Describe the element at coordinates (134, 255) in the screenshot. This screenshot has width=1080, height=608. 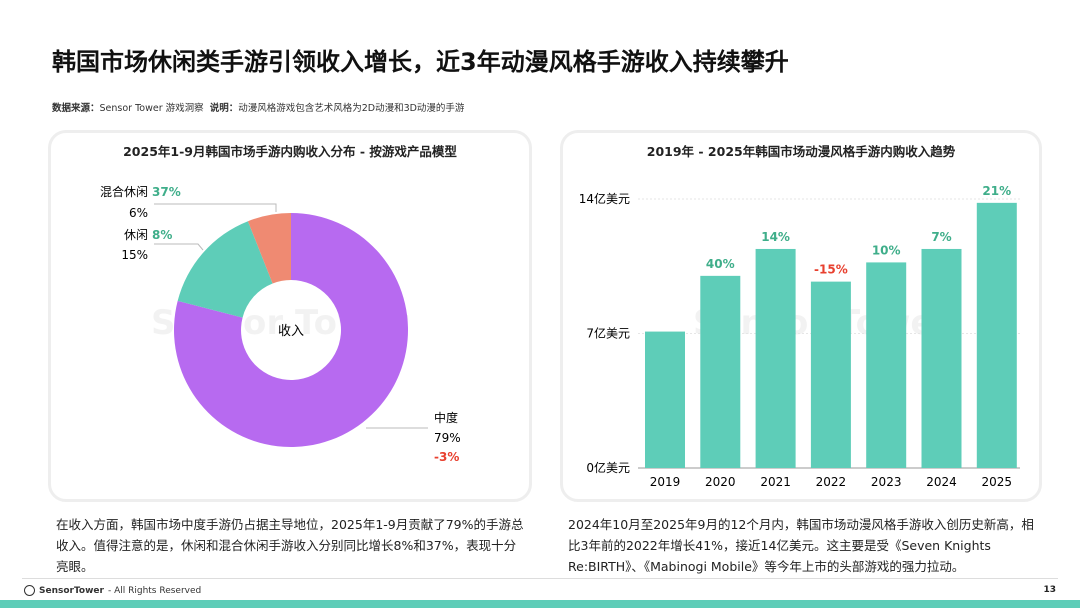
I see `slice-value-label: 15%` at that location.